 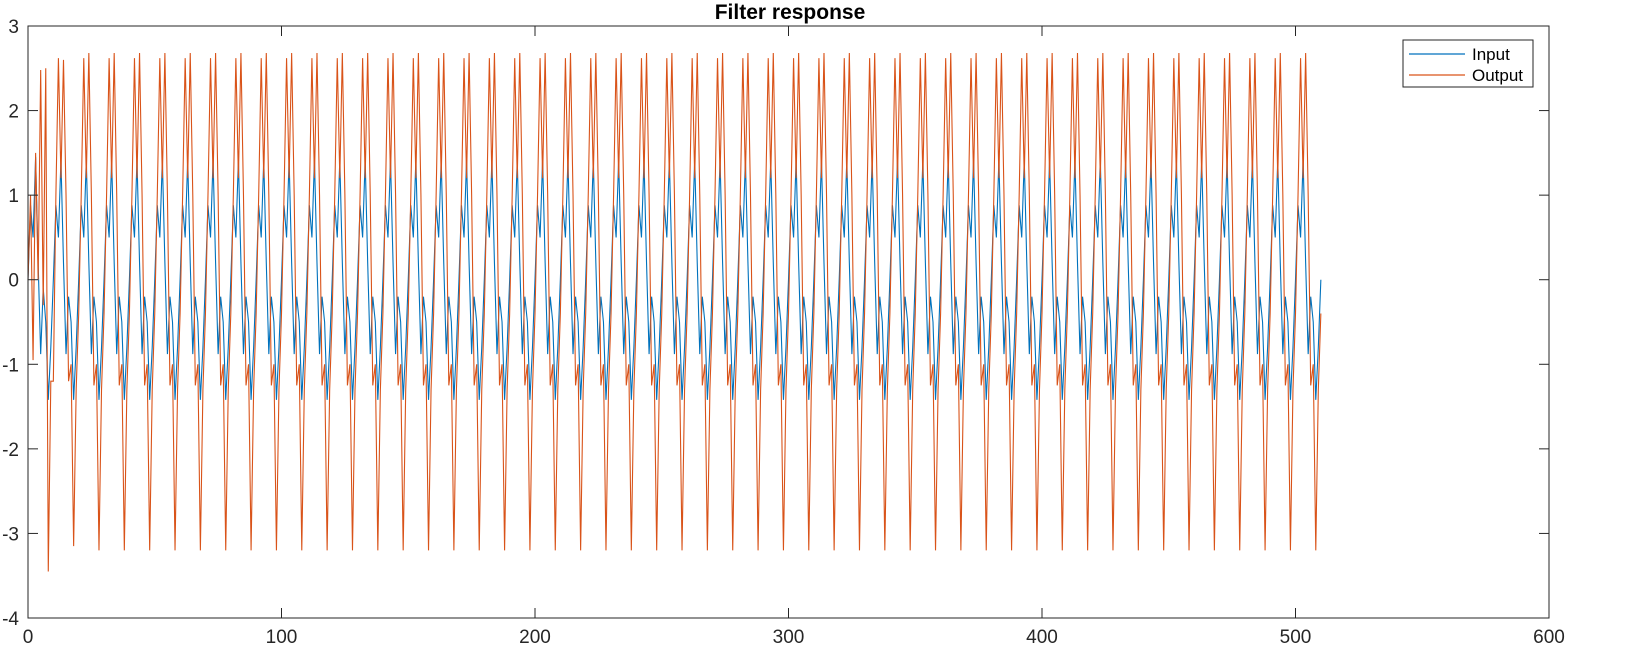 What do you see at coordinates (13, 112) in the screenshot?
I see `y-tick-label: 2` at bounding box center [13, 112].